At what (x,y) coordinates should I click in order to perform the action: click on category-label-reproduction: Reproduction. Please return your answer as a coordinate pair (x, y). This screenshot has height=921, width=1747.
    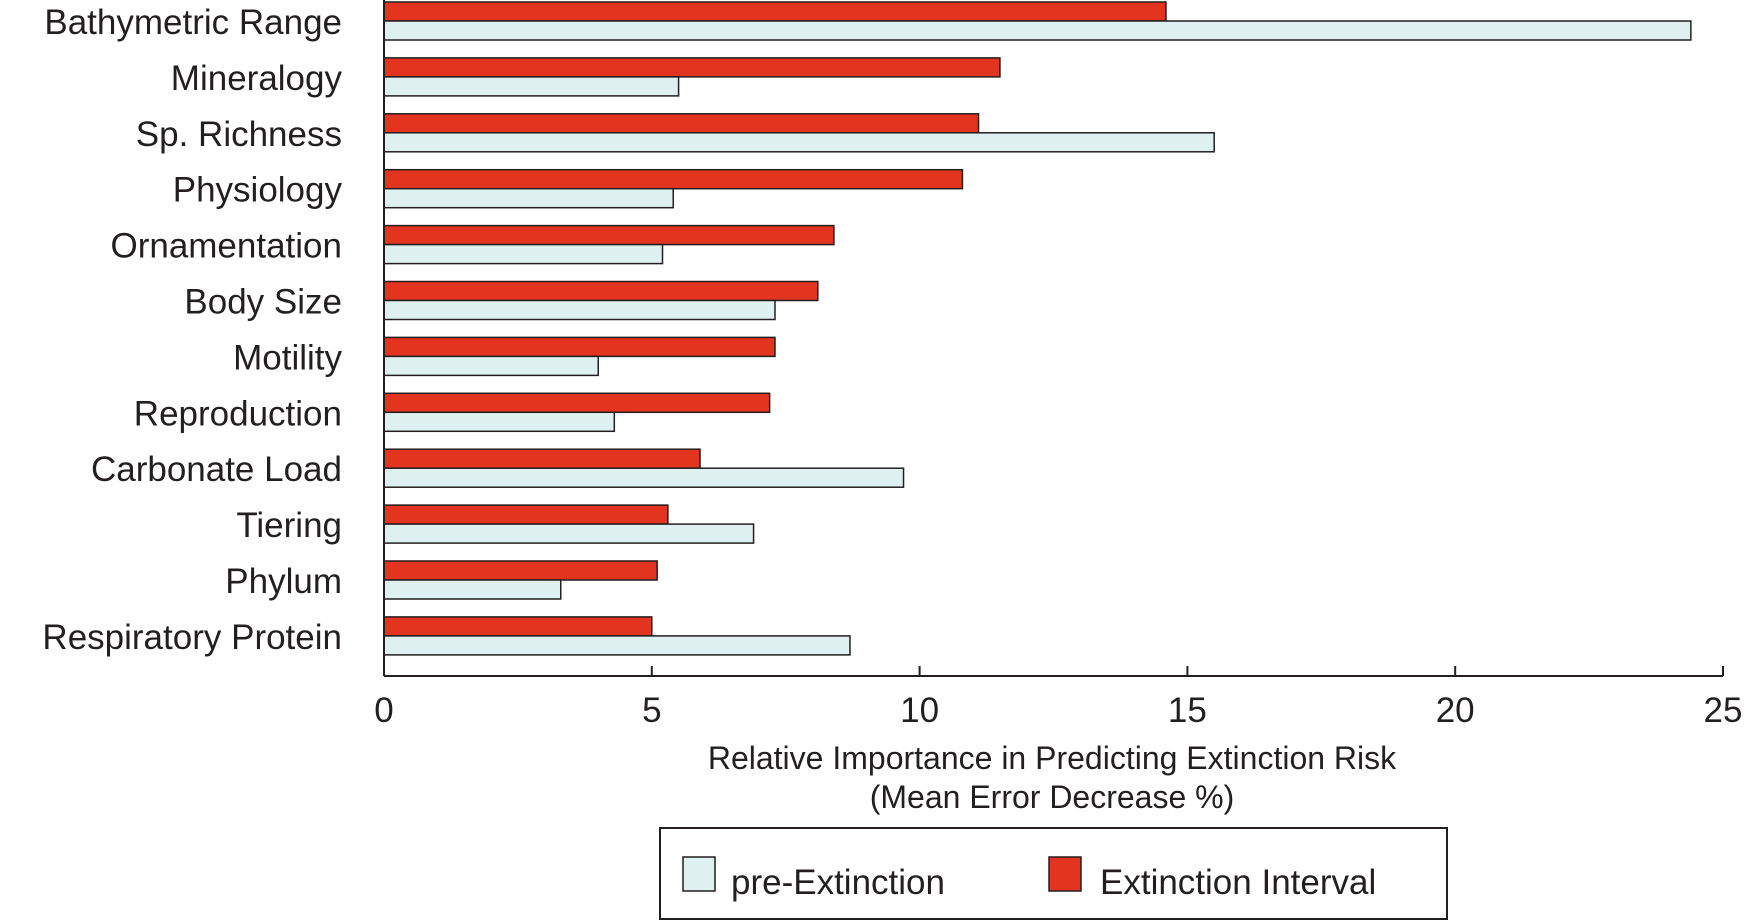
    Looking at the image, I should click on (238, 413).